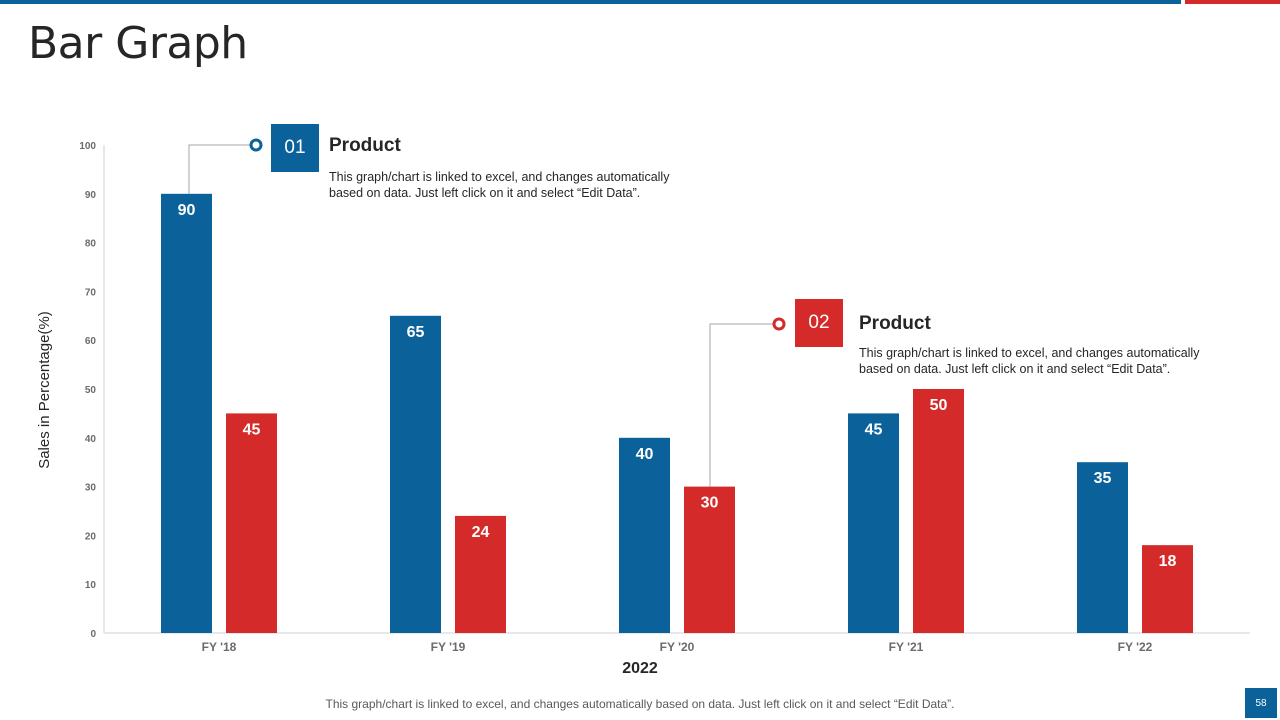 The width and height of the screenshot is (1280, 720). I want to click on callout-01-number-box: 01, so click(295, 148).